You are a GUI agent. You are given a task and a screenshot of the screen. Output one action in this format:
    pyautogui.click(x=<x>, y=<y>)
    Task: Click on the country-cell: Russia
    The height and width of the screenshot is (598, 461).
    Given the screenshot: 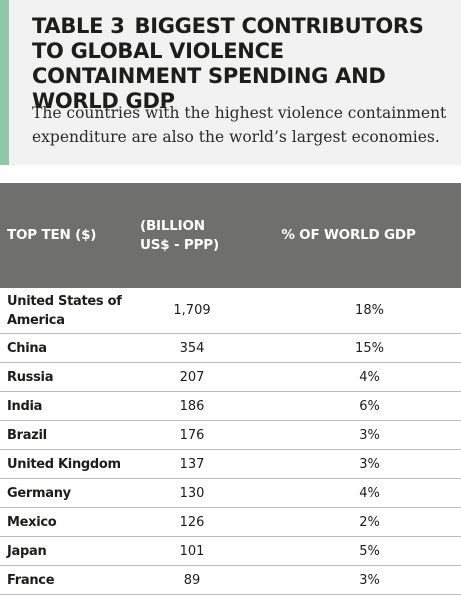 What is the action you would take?
    pyautogui.click(x=65, y=377)
    